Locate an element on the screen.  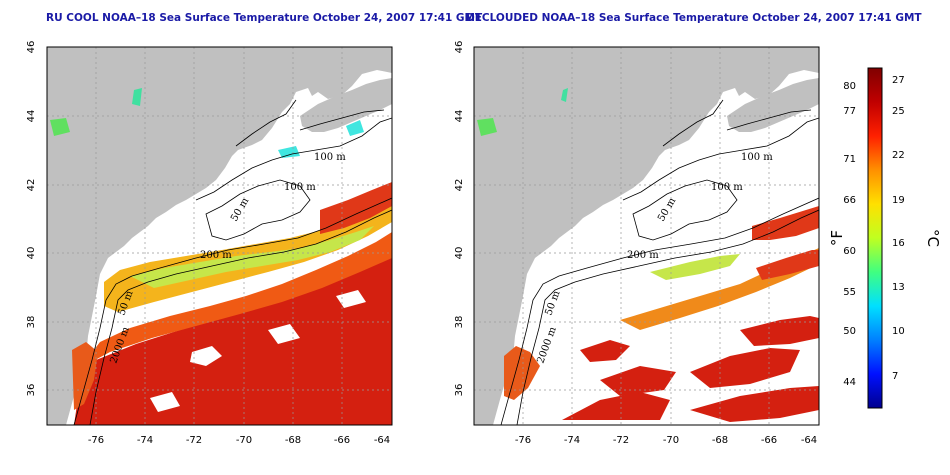
left-contour-label-1: 100 m is located at coordinates (330, 157).